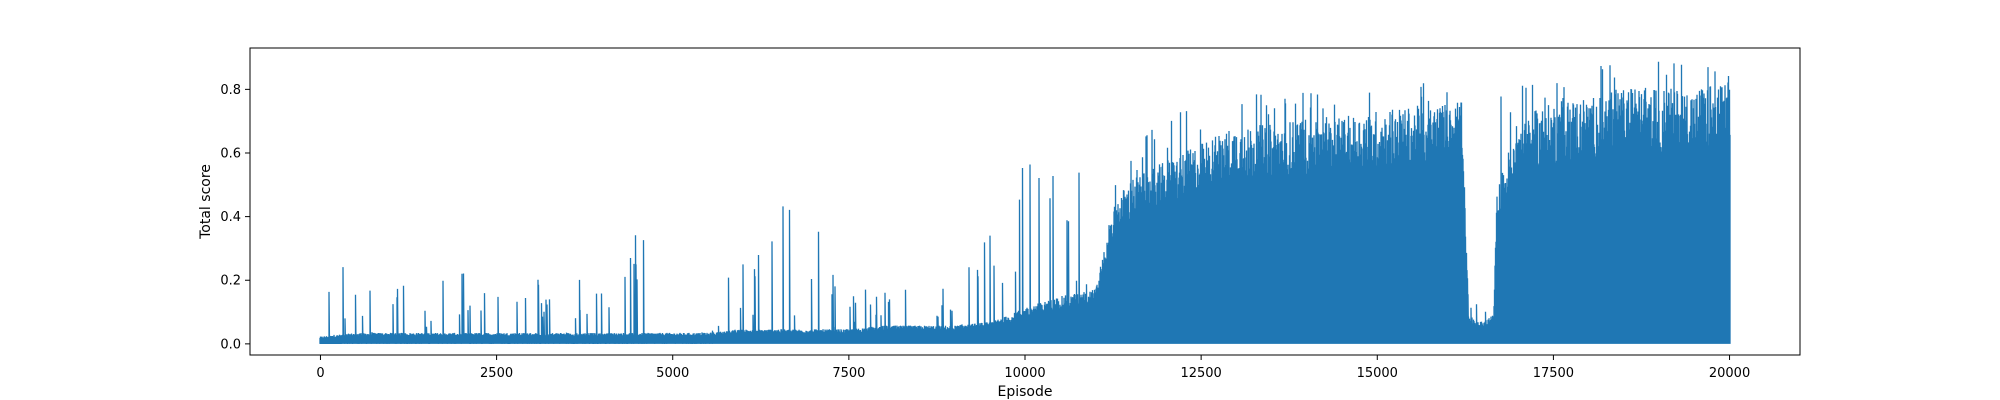 Image resolution: width=2000 pixels, height=400 pixels. What do you see at coordinates (230, 281) in the screenshot?
I see `y-tick-label: 0.2` at bounding box center [230, 281].